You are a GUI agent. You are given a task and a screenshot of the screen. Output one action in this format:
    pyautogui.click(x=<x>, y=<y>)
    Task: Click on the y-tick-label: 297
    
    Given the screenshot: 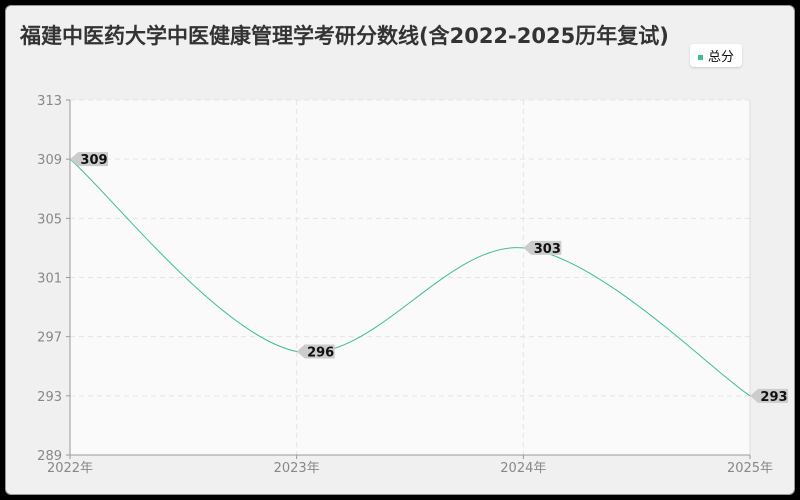 What is the action you would take?
    pyautogui.click(x=49, y=338)
    